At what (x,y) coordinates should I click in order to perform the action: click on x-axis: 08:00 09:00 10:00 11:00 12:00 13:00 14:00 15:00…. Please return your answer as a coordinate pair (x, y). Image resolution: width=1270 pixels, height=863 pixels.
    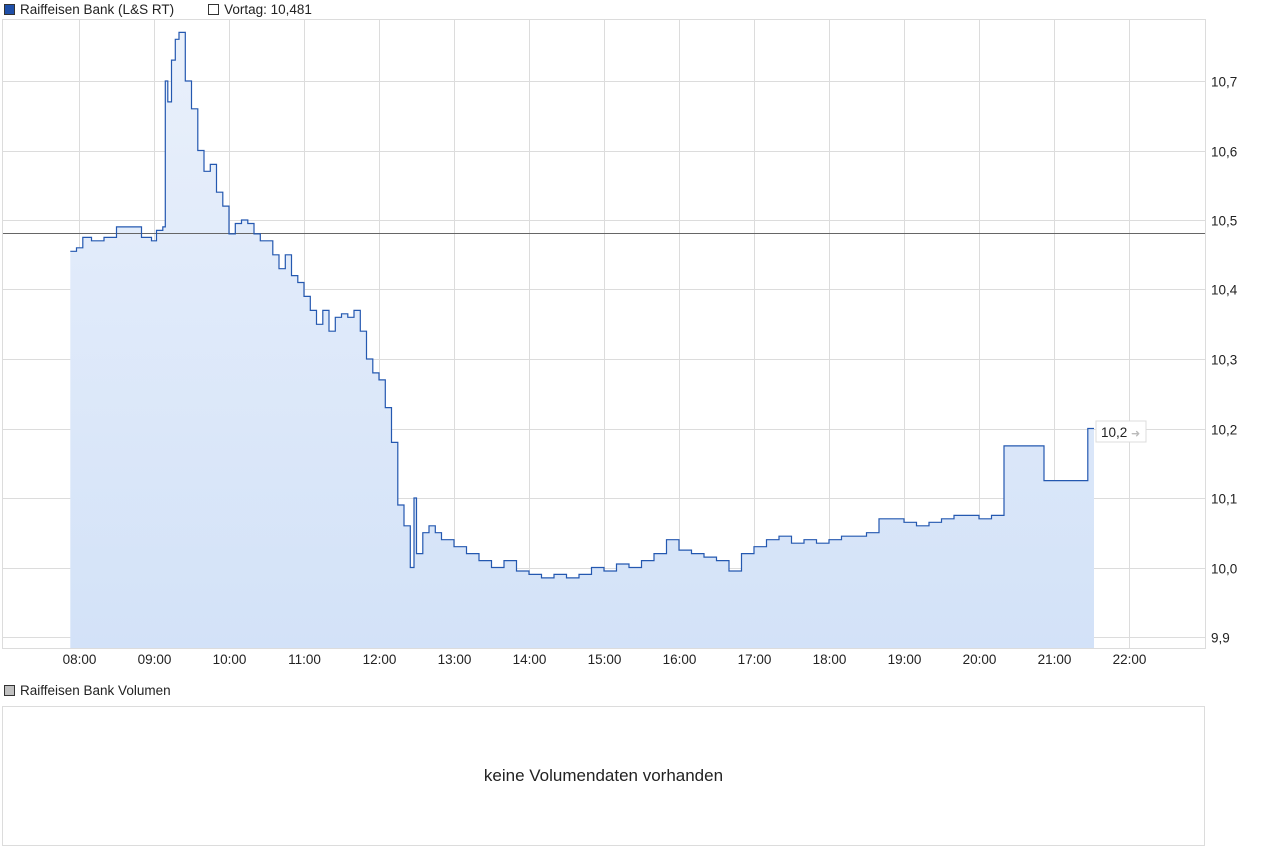
    Looking at the image, I should click on (605, 659).